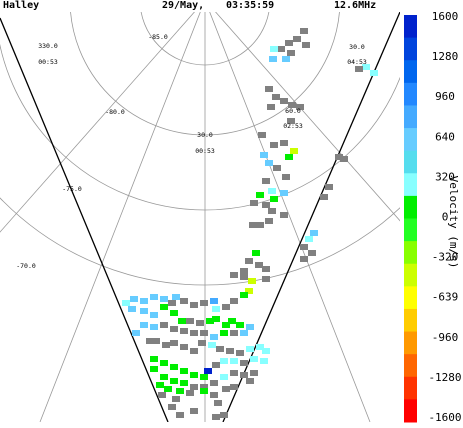 The image size is (463, 428). Describe the element at coordinates (48, 46) in the screenshot. I see `grid-label: 330.0` at that location.